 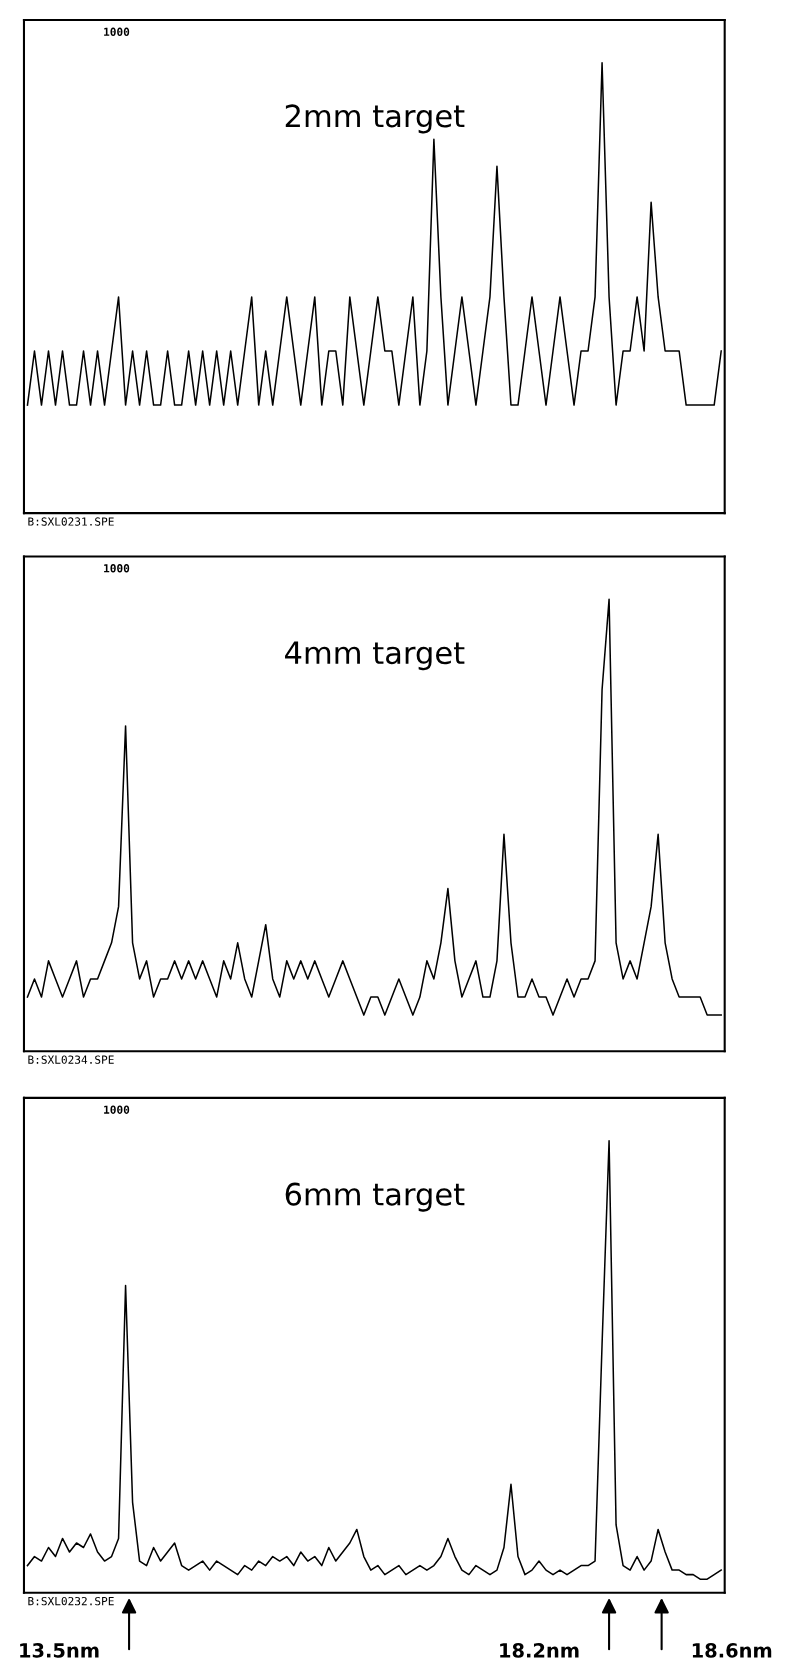 I want to click on text: 4mm target, so click(x=375, y=656).